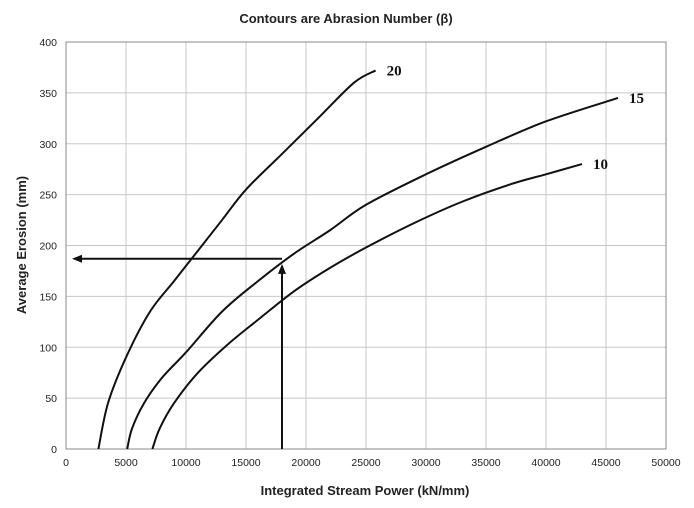 This screenshot has width=694, height=508. What do you see at coordinates (126, 463) in the screenshot?
I see `x-tick-label: 5000` at bounding box center [126, 463].